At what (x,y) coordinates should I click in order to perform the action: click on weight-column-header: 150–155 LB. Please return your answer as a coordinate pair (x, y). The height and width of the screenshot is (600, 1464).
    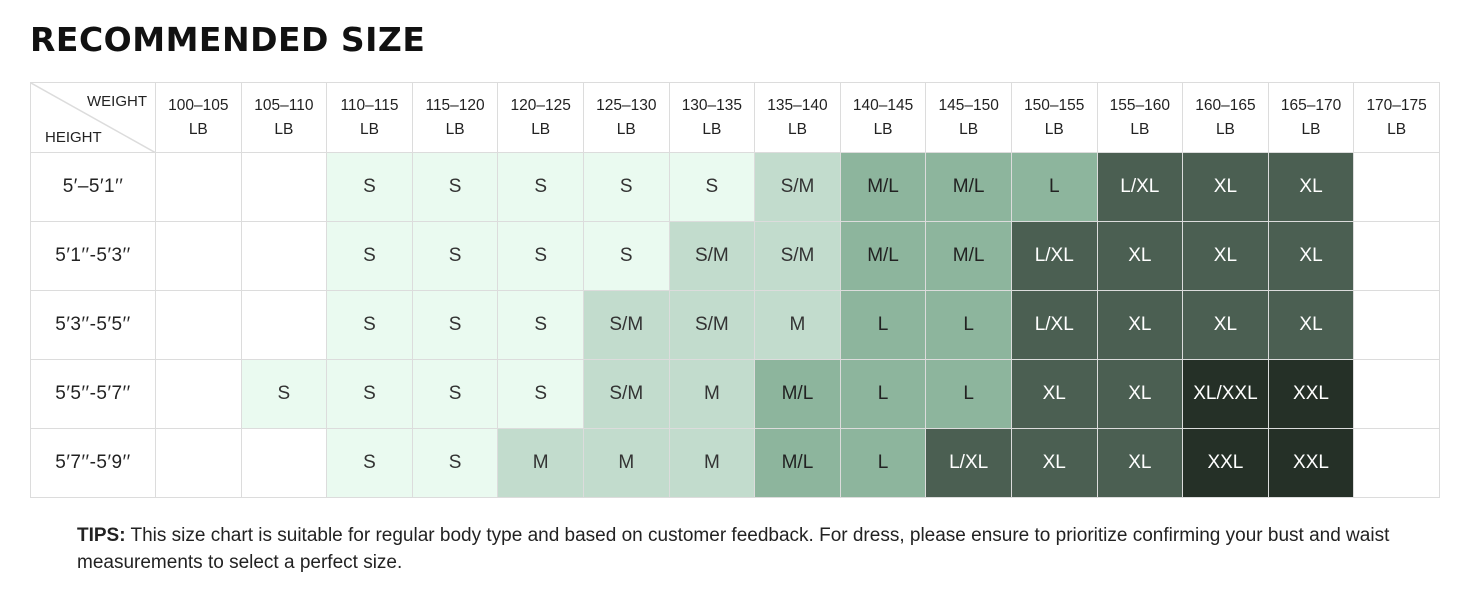
    Looking at the image, I should click on (1054, 117).